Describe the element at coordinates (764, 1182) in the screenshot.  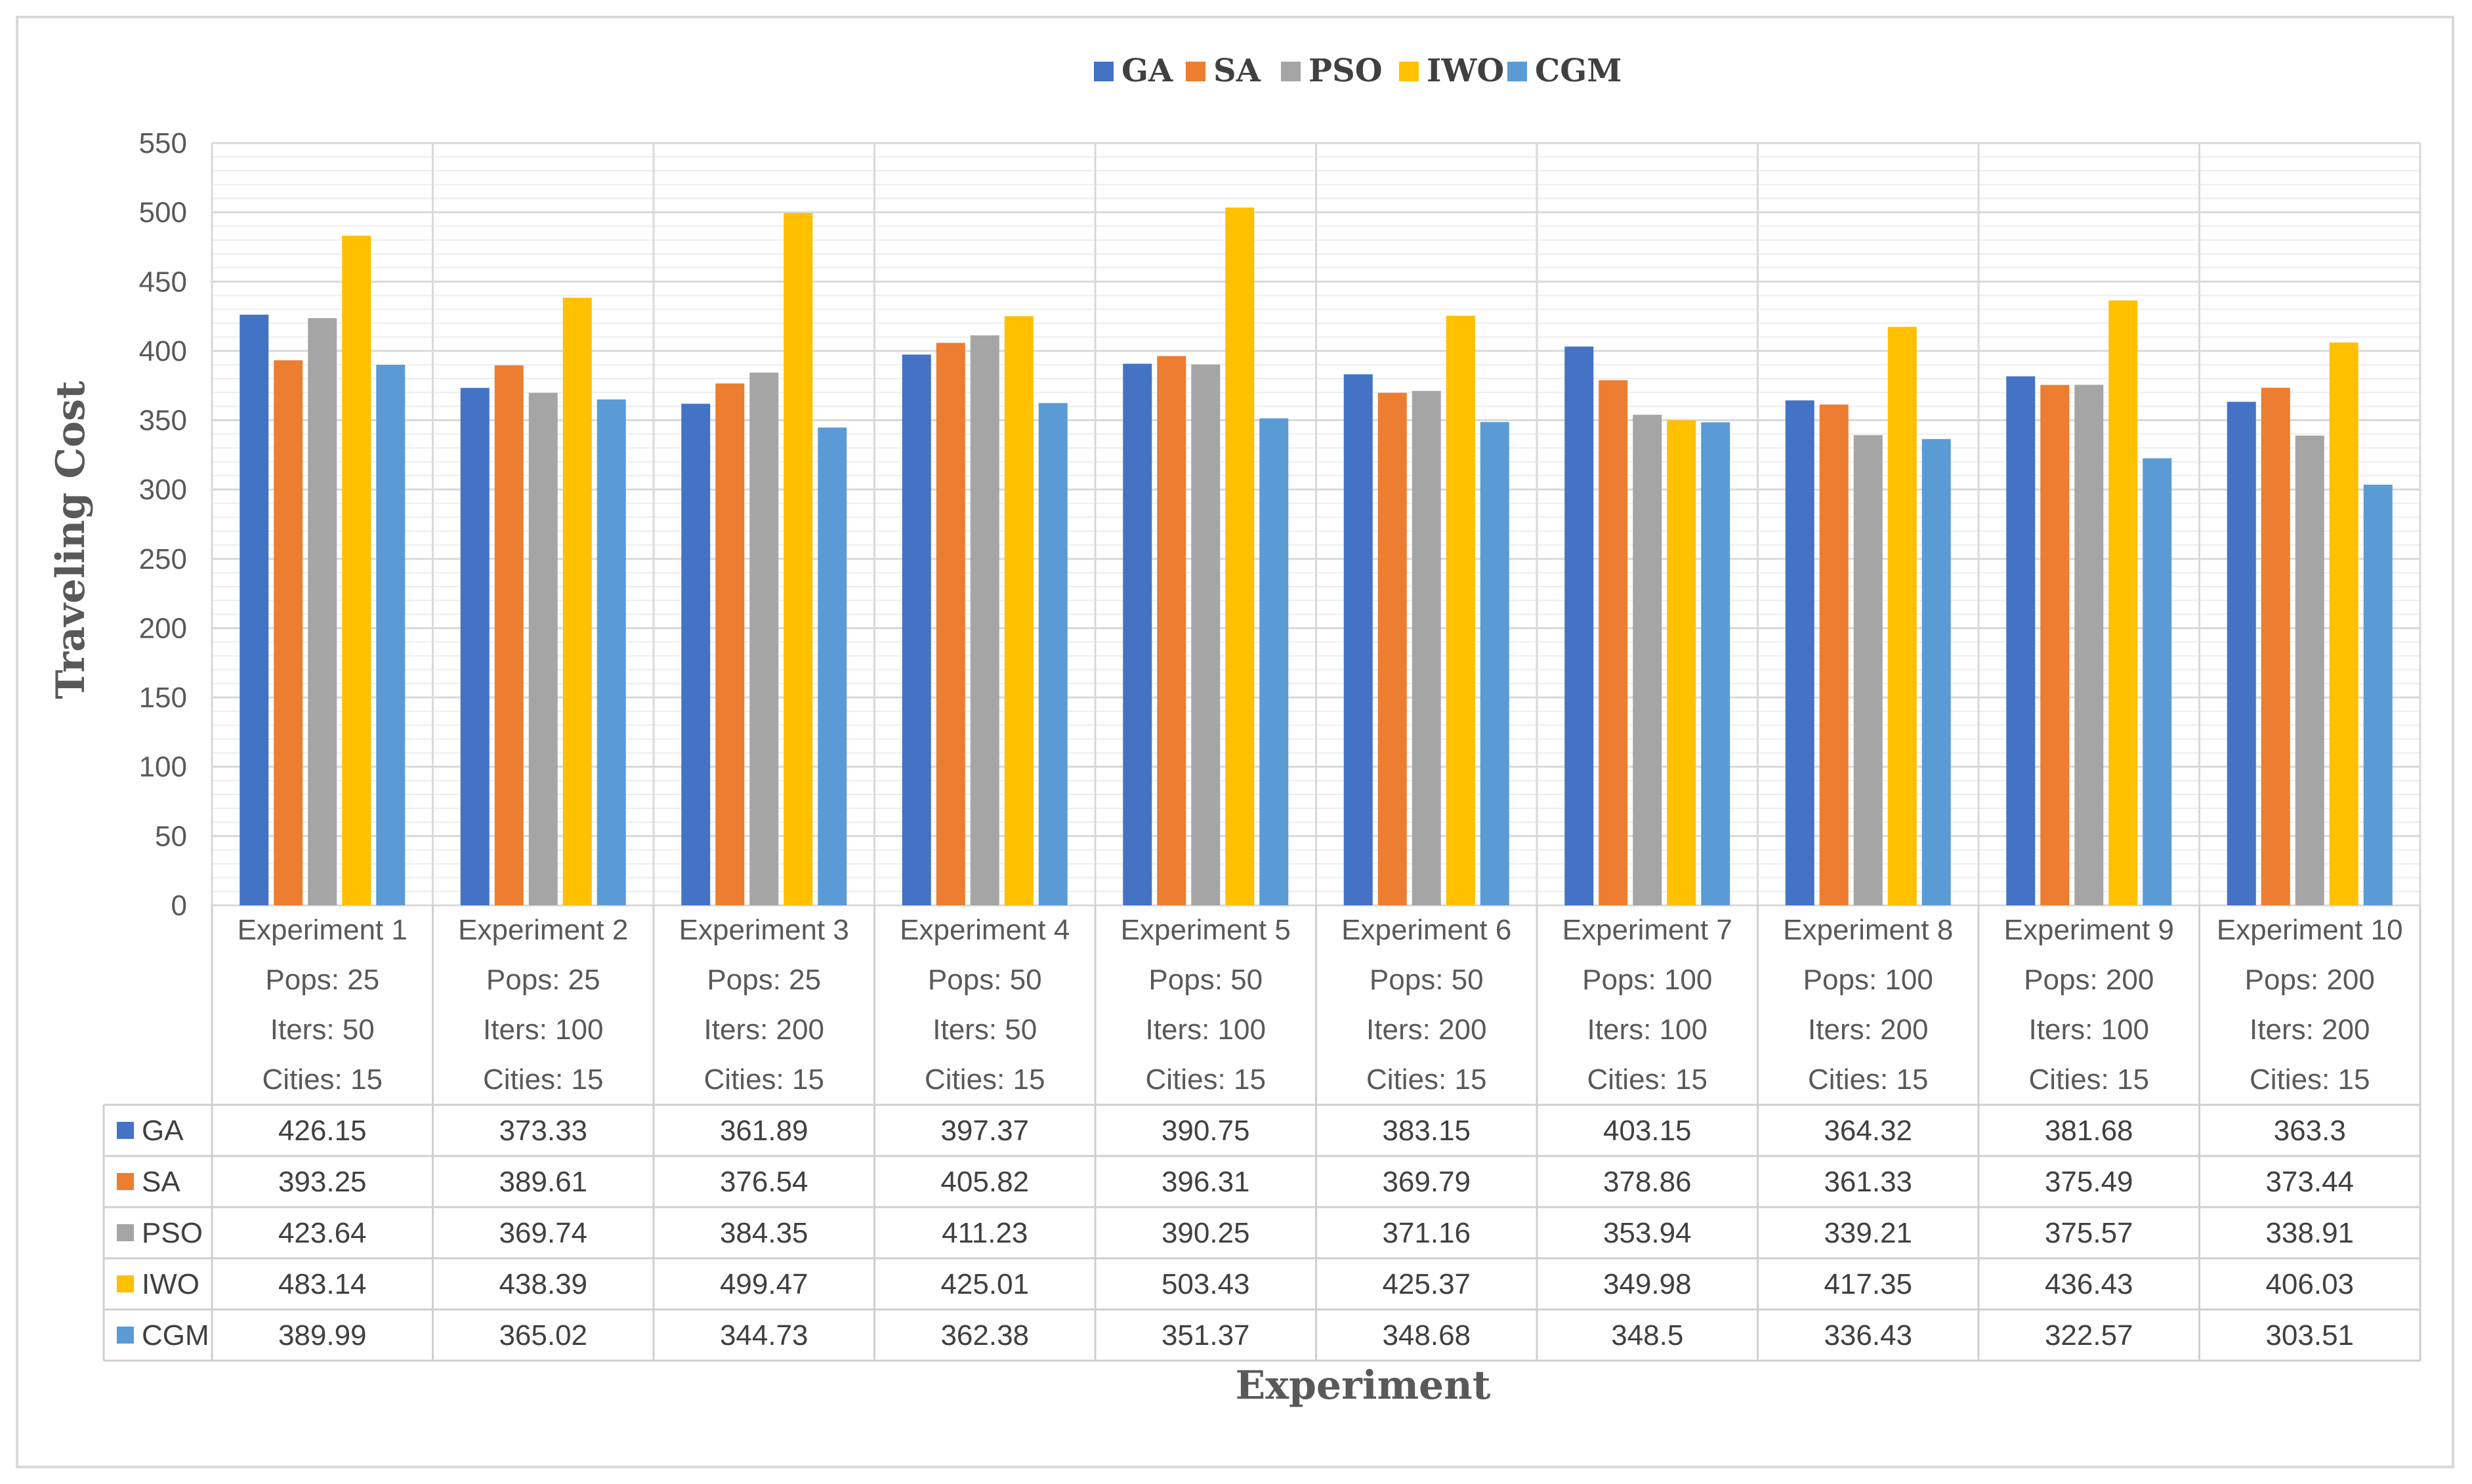
I see `table-cell-value: 376.54` at that location.